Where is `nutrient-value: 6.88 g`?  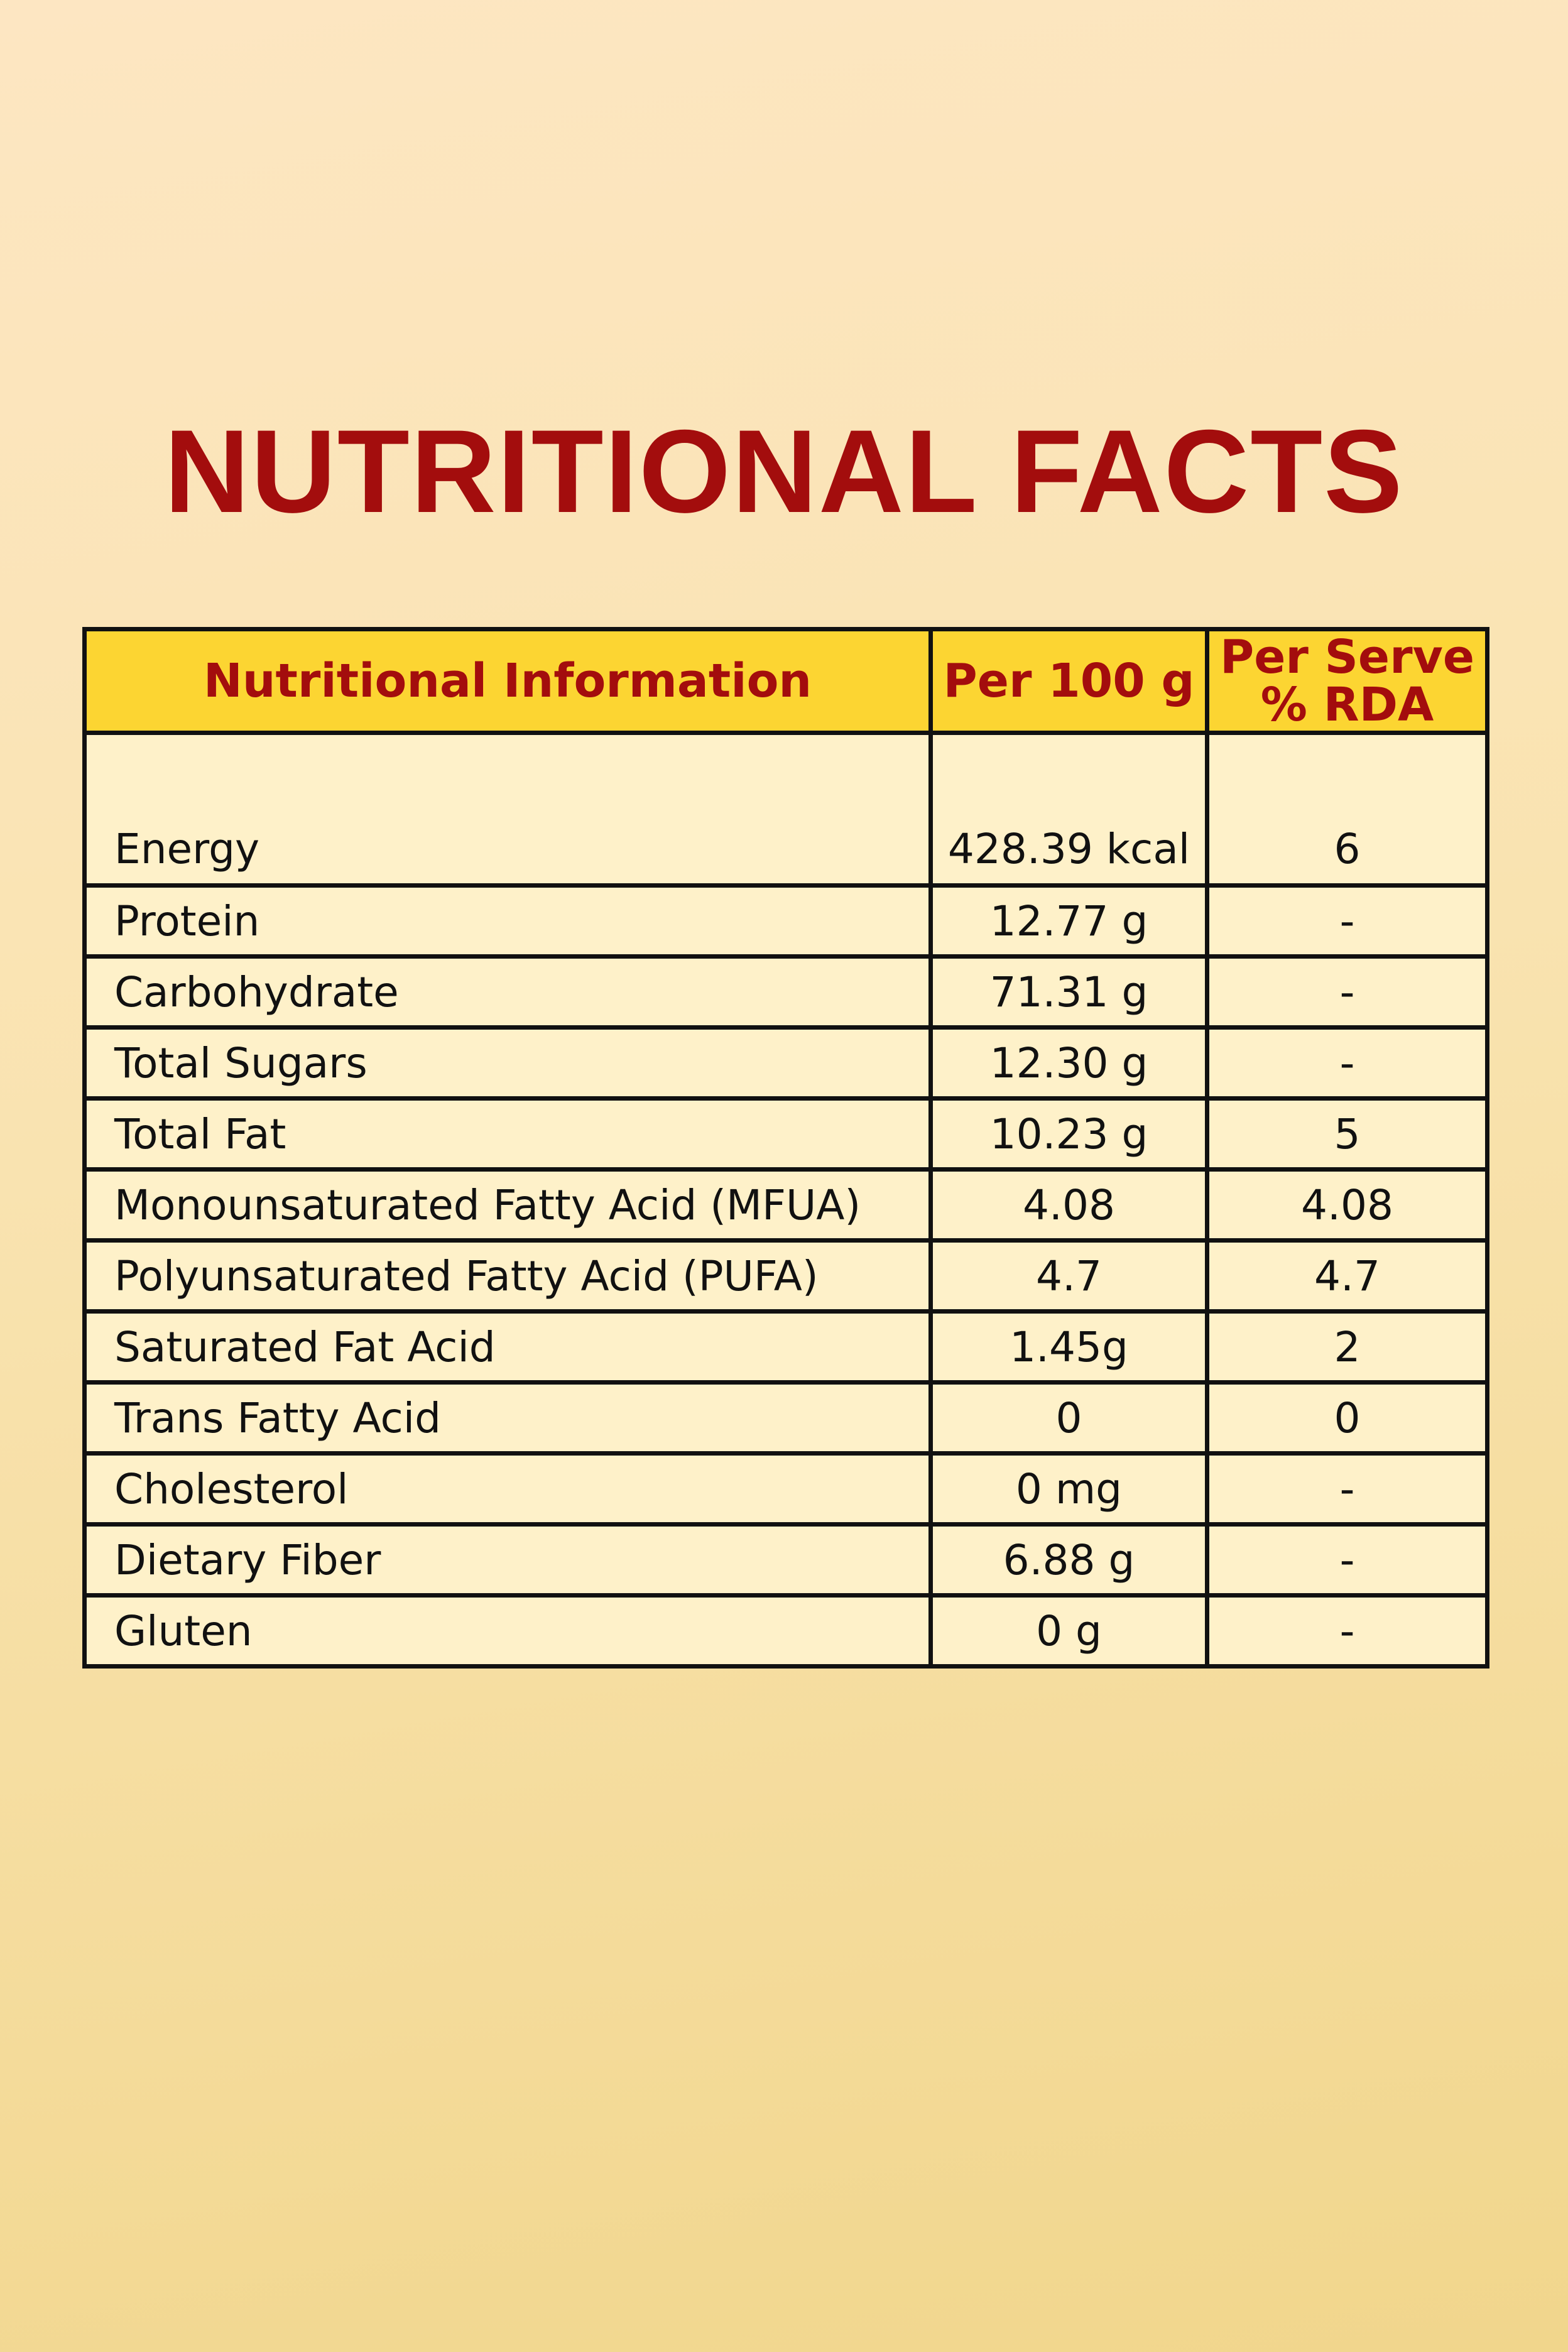 nutrient-value: 6.88 g is located at coordinates (1068, 1560).